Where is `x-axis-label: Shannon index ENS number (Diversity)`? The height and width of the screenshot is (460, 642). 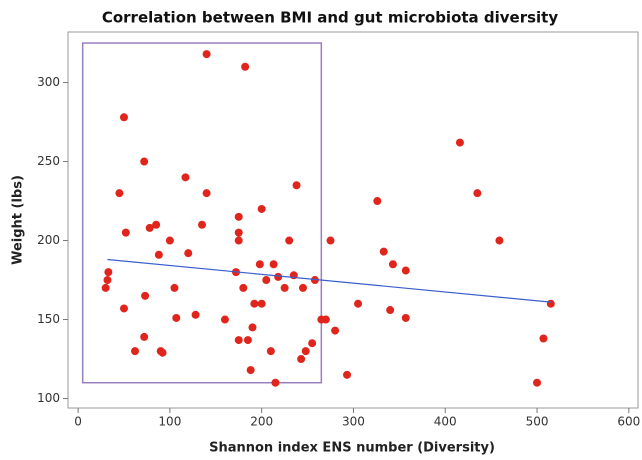
x-axis-label: Shannon index ENS number (Diversity) is located at coordinates (352, 448).